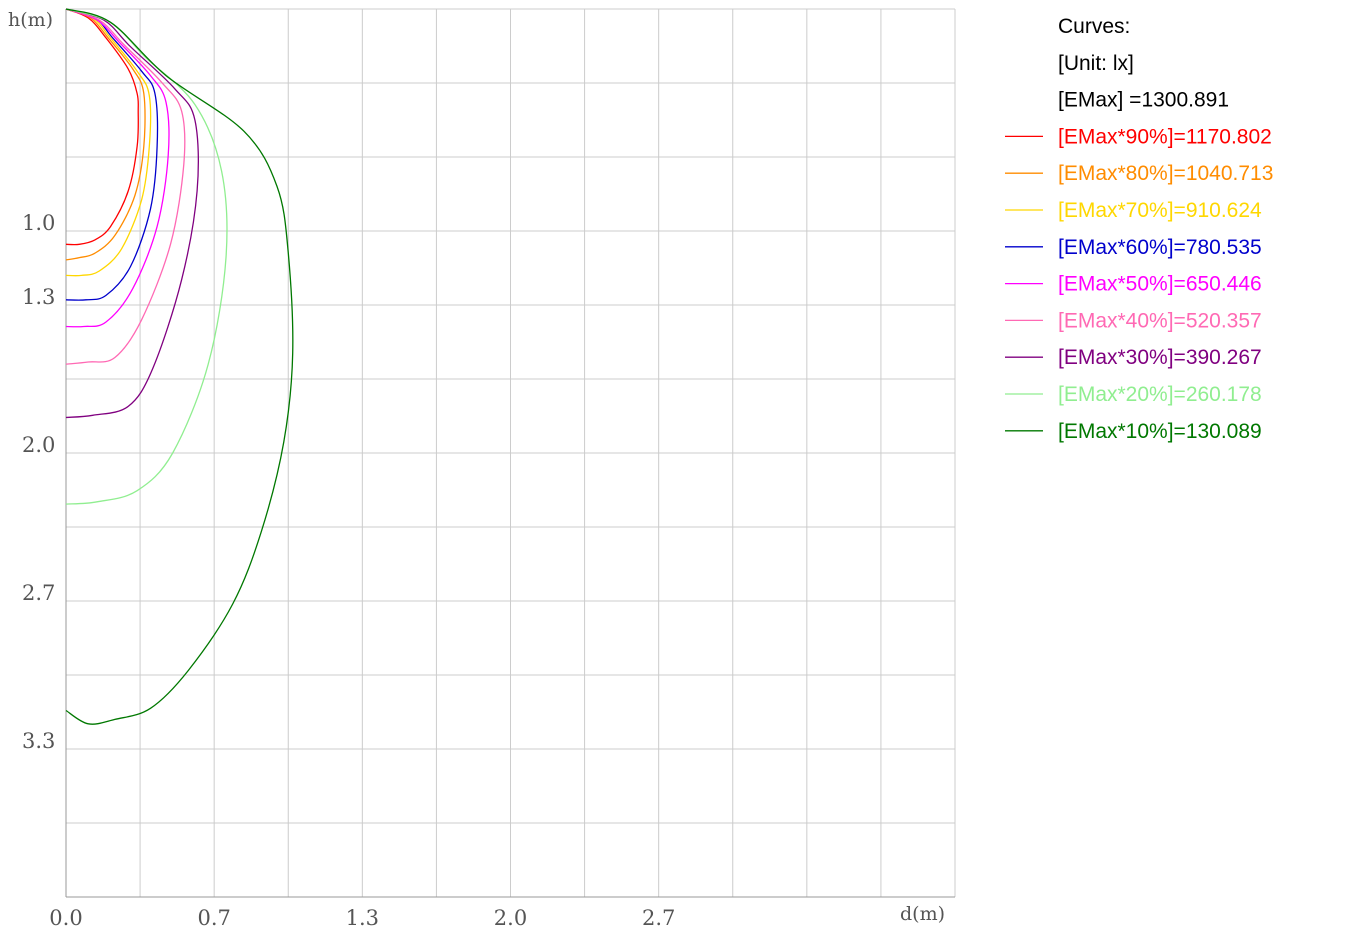 This screenshot has height=930, width=1350. What do you see at coordinates (1160, 247) in the screenshot?
I see `legend-entry: [EMax*60%]=780.535` at bounding box center [1160, 247].